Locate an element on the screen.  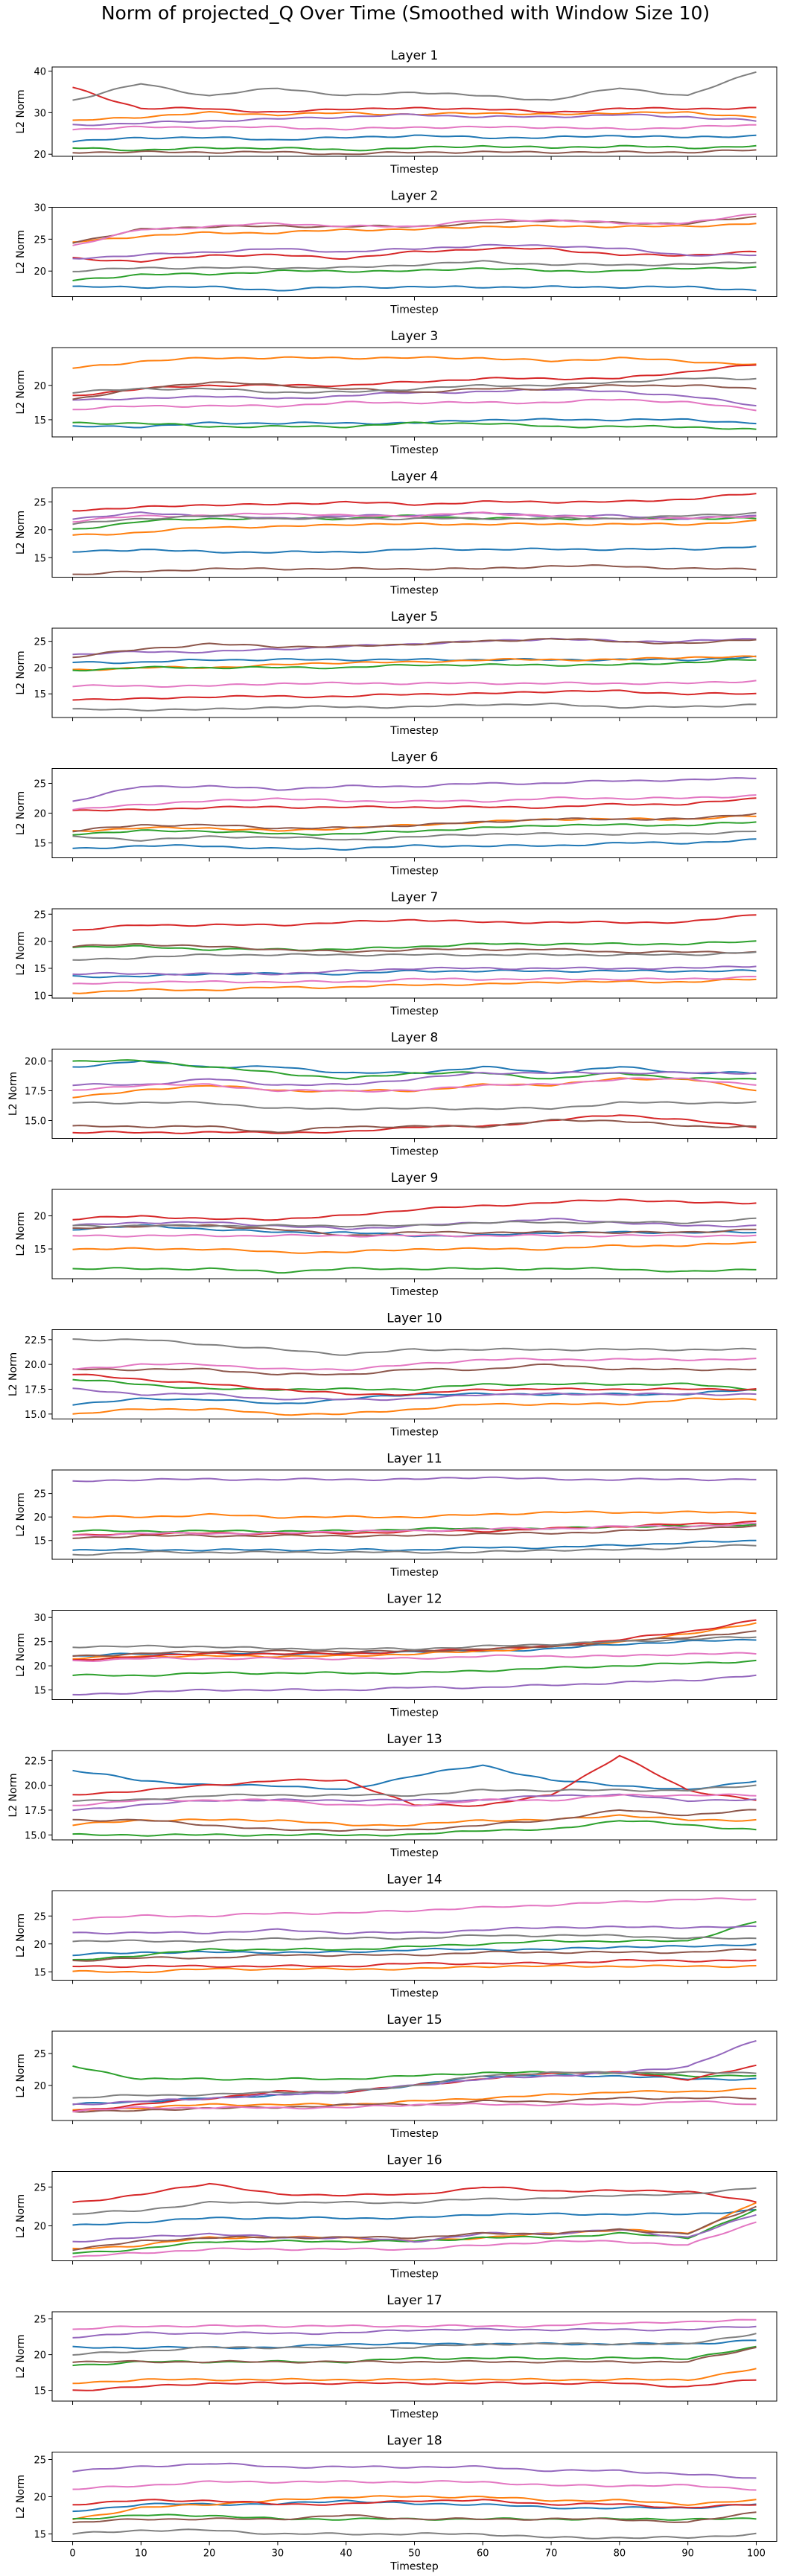
chart-title: Layer 7 is located at coordinates (415, 898).